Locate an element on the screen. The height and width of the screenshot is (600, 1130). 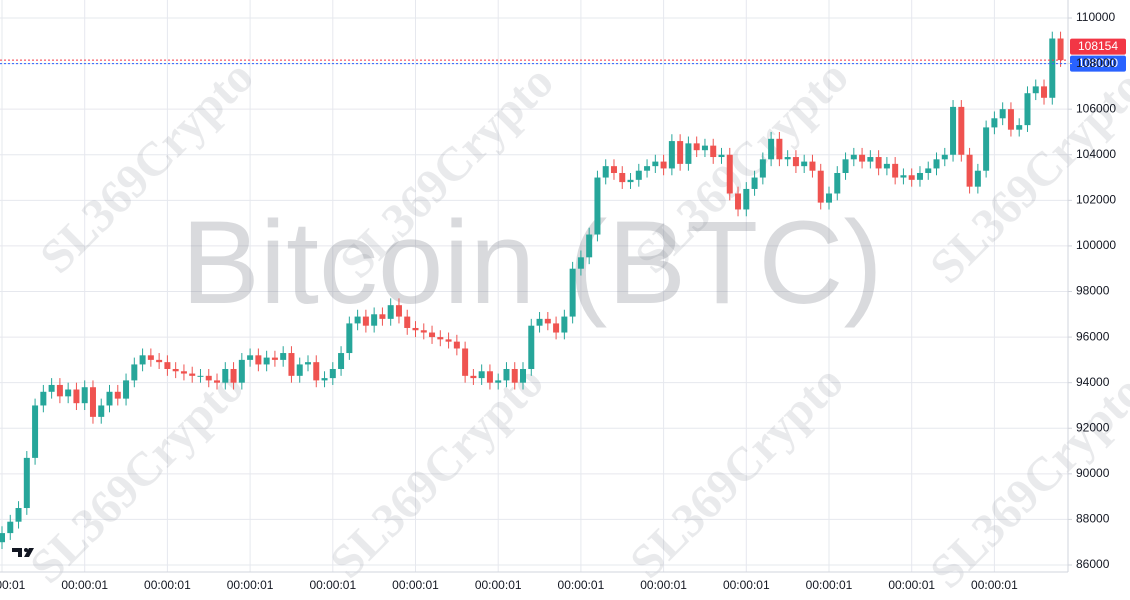
price-label: 108154 is located at coordinates (1098, 46).